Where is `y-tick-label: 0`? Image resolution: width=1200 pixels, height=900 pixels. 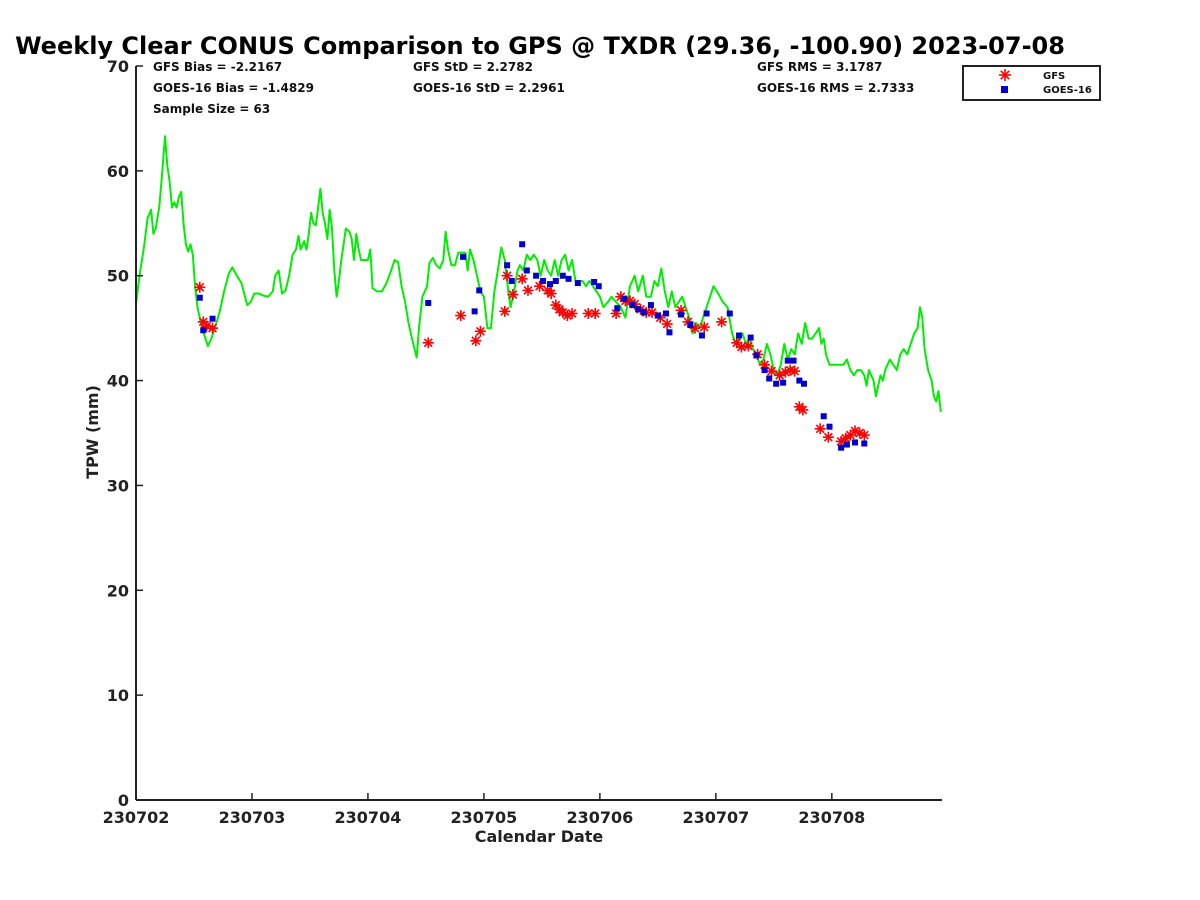 y-tick-label: 0 is located at coordinates (123, 800).